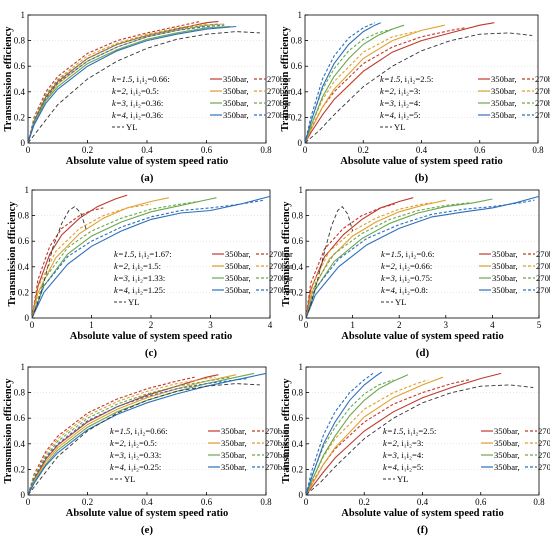 This screenshot has height=536, width=550. I want to click on legend-label: k=3, i₁i₂=4:, so click(400, 103).